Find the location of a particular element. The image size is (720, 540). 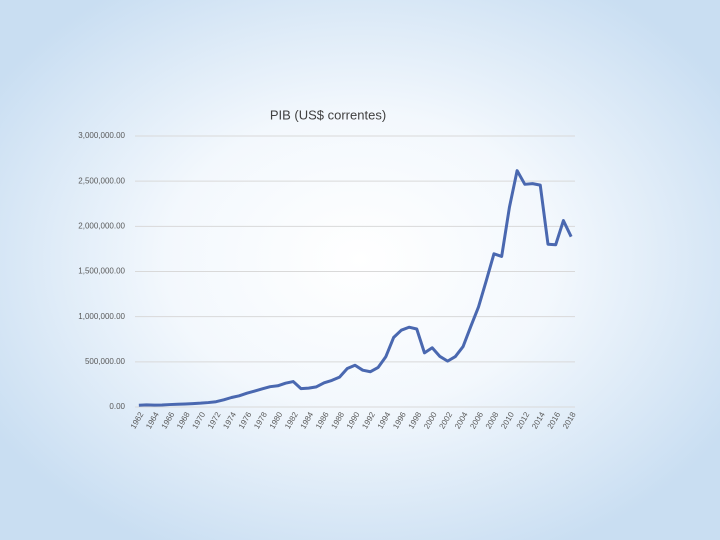

x-tick-label: 2008 is located at coordinates (492, 420).